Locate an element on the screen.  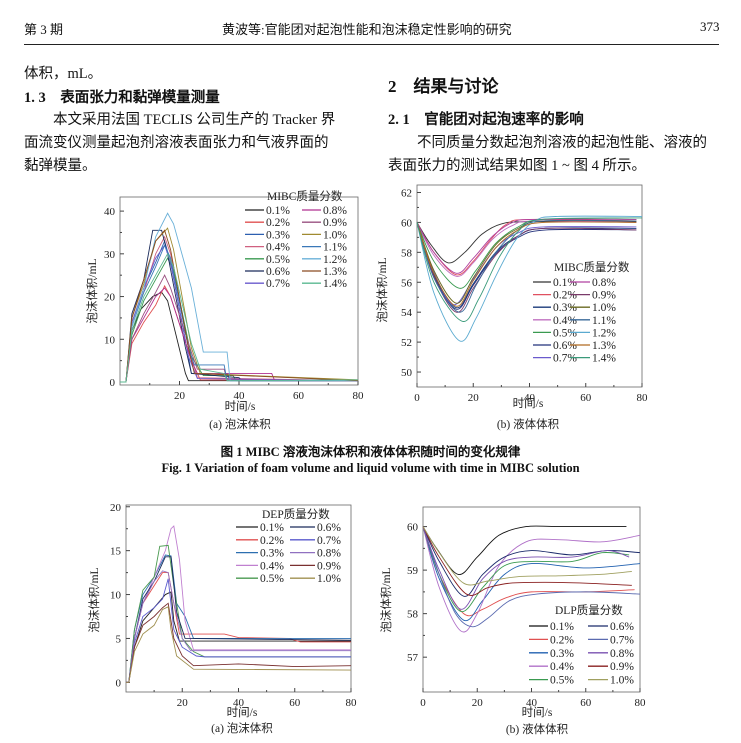
y-tick-label: 20 is located at coordinates (116, 508).